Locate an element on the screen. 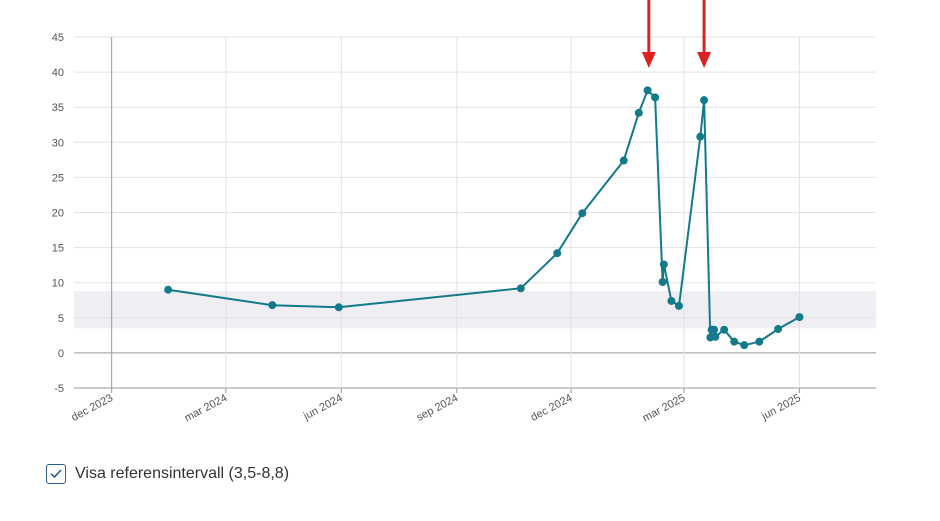 Image resolution: width=940 pixels, height=521 pixels. y-tick-label: 40 is located at coordinates (58, 73).